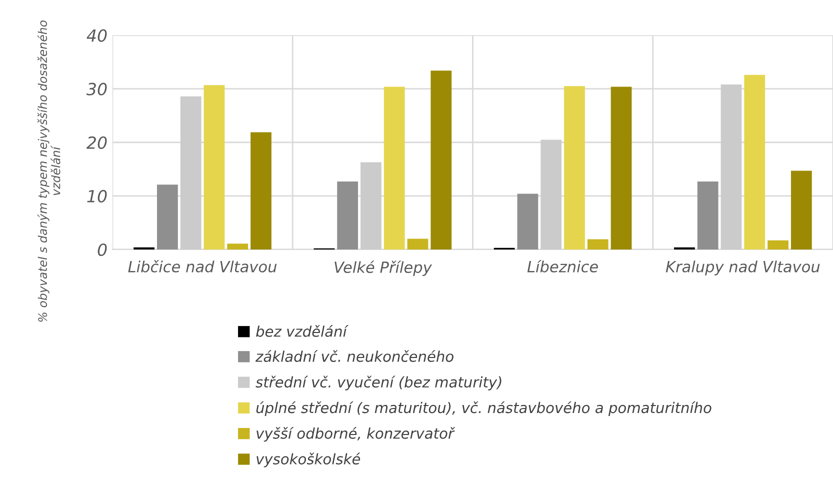  I want to click on legend-label: vysokoškolské, so click(308, 460).